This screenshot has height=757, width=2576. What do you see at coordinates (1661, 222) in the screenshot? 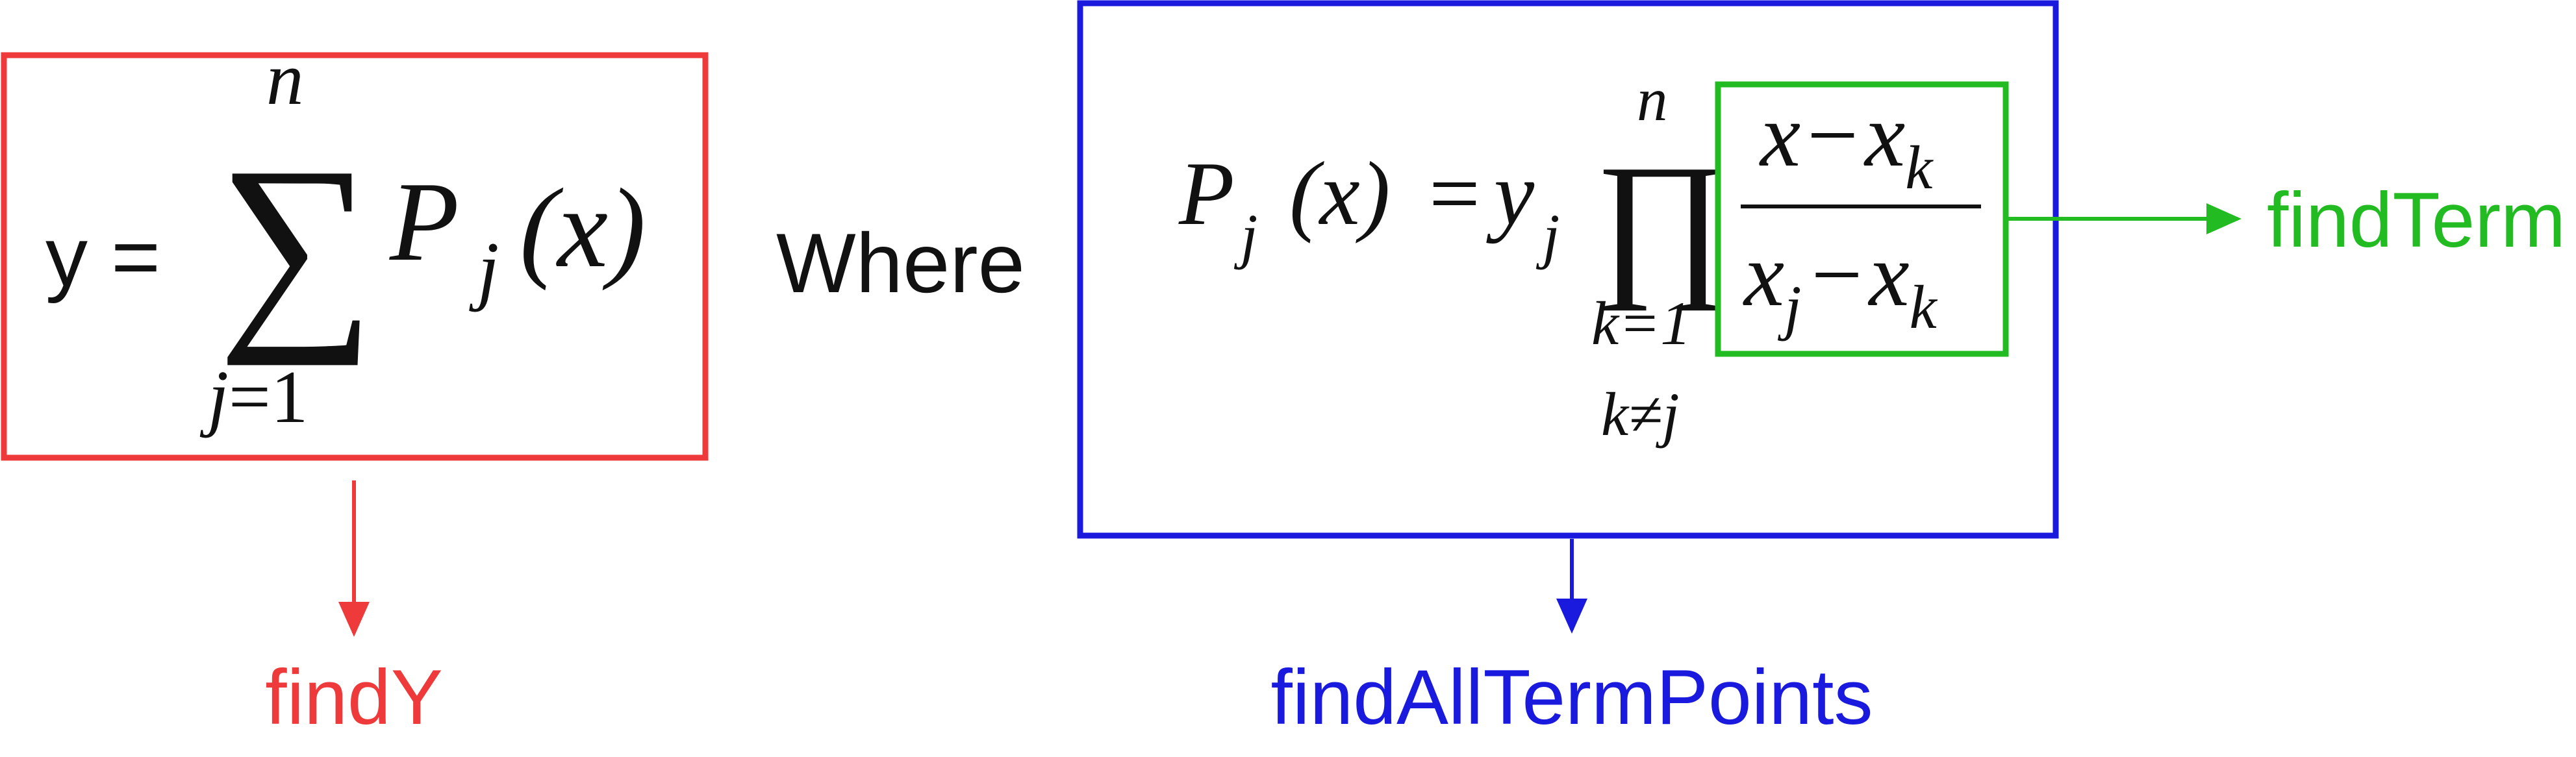
I see `product-symbol: ∏` at bounding box center [1661, 222].